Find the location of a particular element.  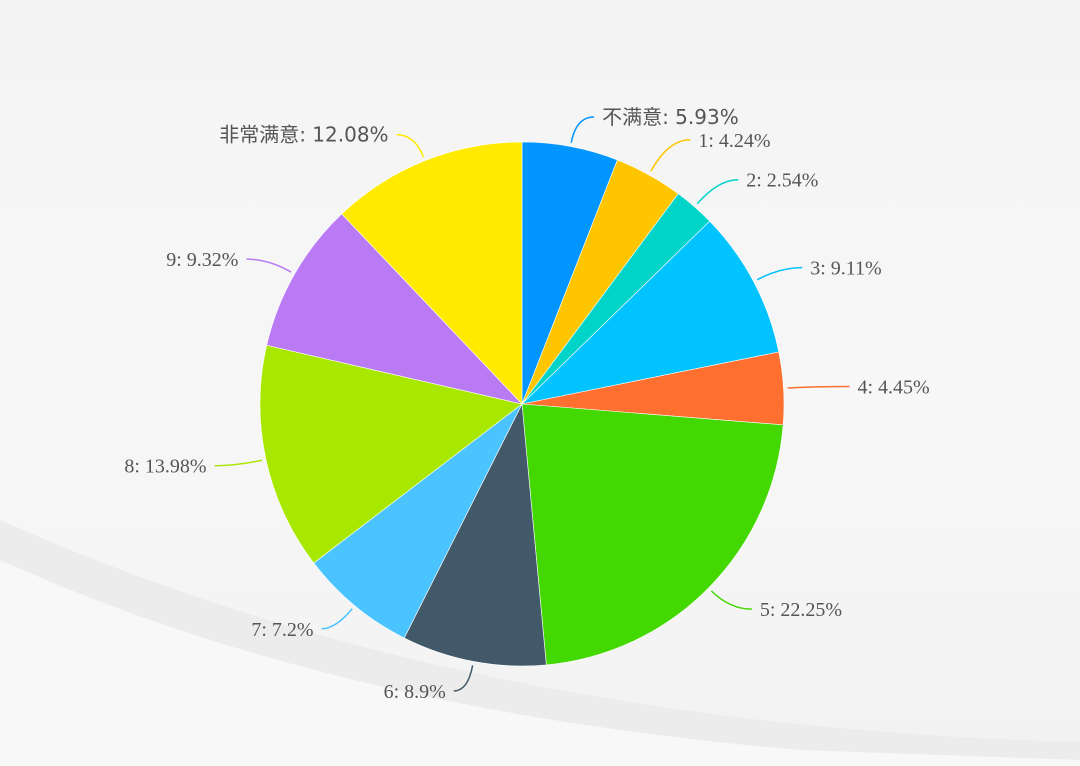

slice-label: 3: 9.11% is located at coordinates (845, 269).